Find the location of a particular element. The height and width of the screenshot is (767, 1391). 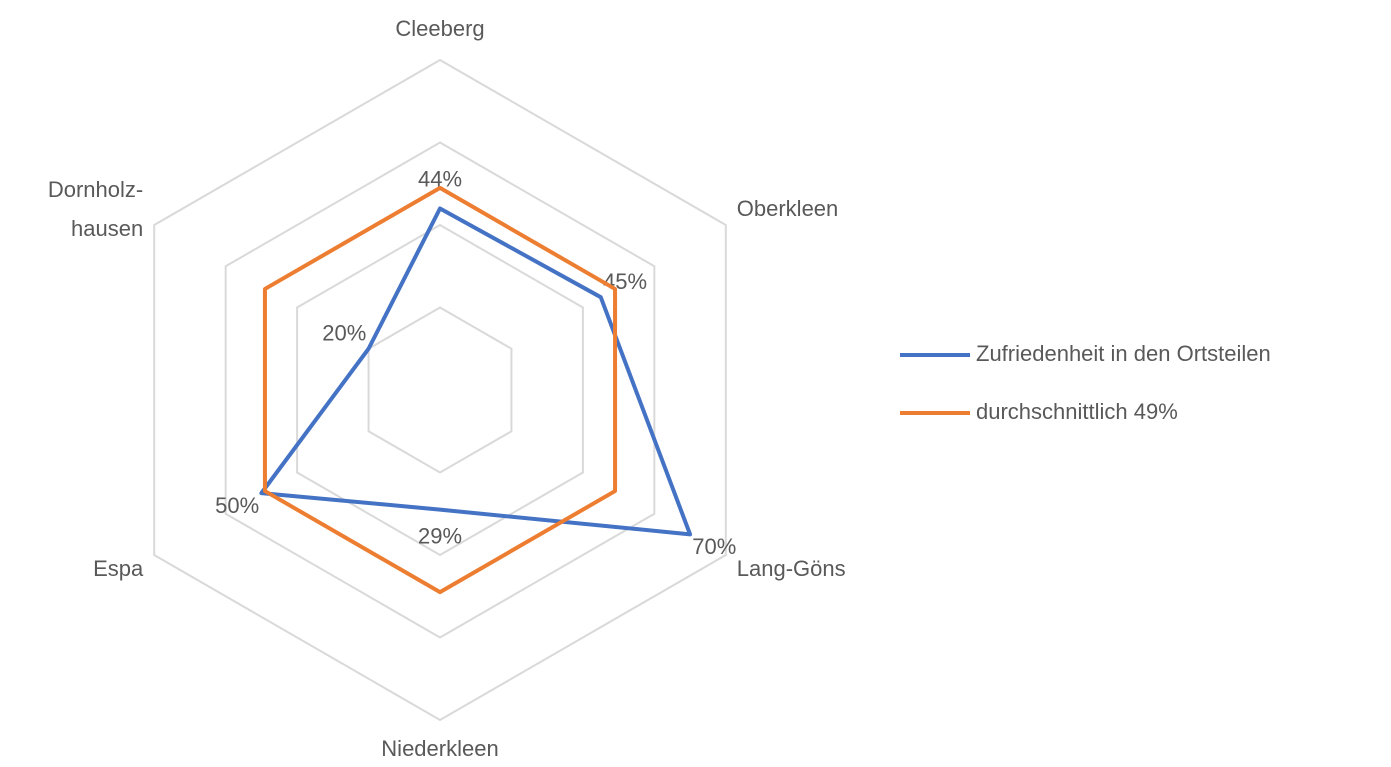

data-label: 45% is located at coordinates (625, 281).